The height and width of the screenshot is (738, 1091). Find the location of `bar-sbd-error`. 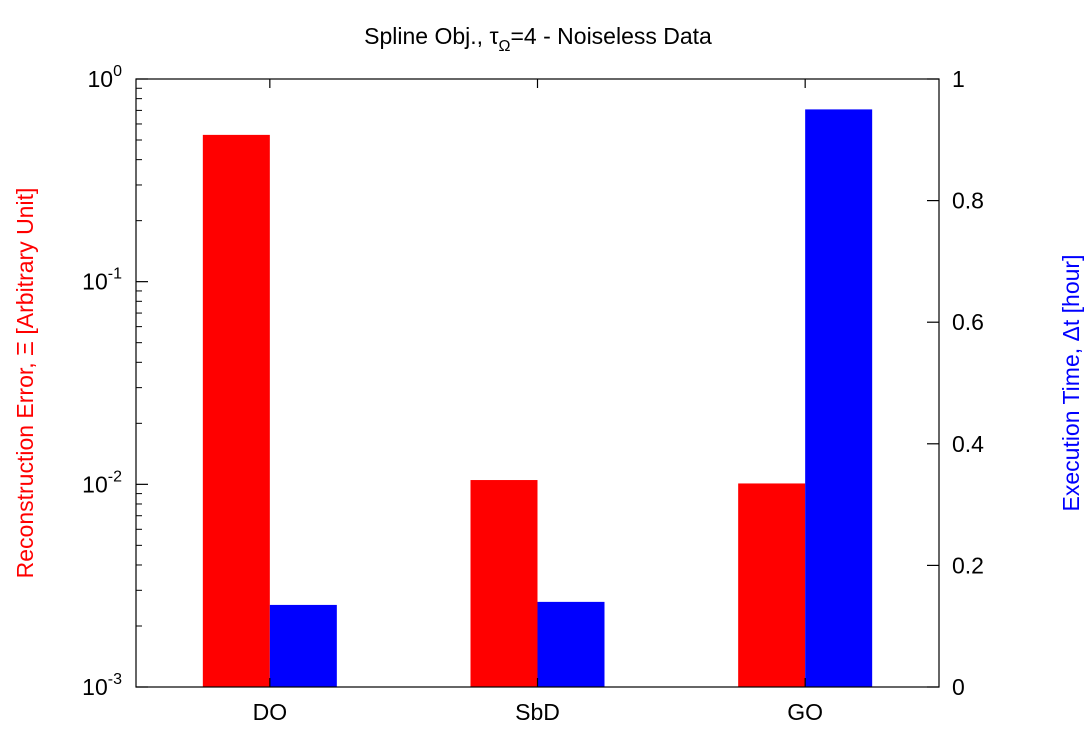

bar-sbd-error is located at coordinates (504, 583).